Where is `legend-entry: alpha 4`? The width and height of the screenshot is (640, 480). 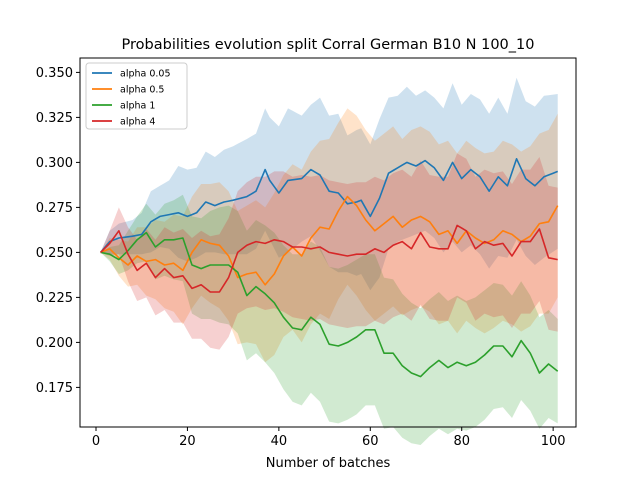
legend-entry: alpha 4 is located at coordinates (137, 122).